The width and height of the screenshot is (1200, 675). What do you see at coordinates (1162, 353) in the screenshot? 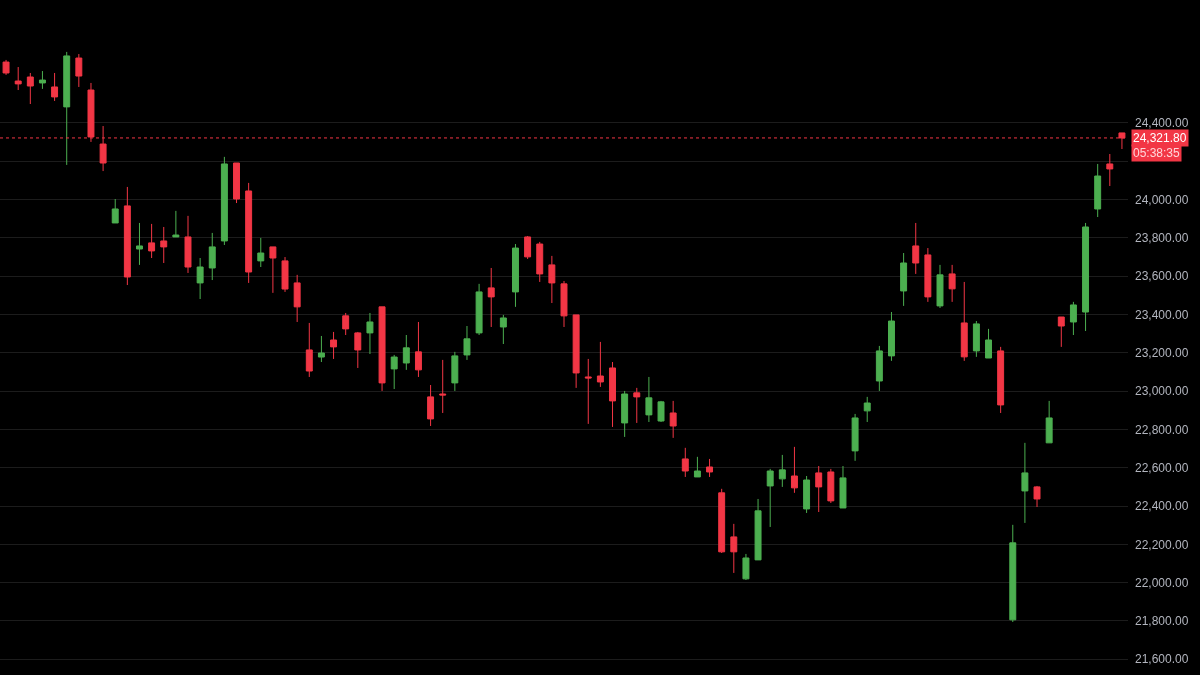
I see `y-tick-label: 23,200.00` at bounding box center [1162, 353].